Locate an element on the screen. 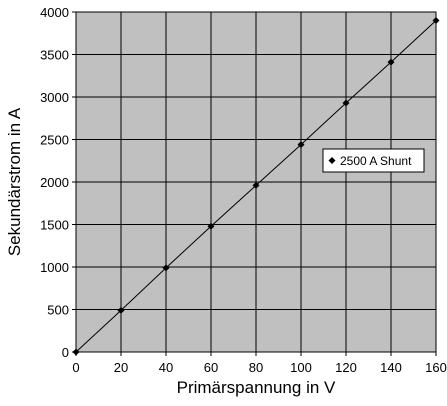 The height and width of the screenshot is (406, 447). y-tick-label: 1500 is located at coordinates (54, 225).